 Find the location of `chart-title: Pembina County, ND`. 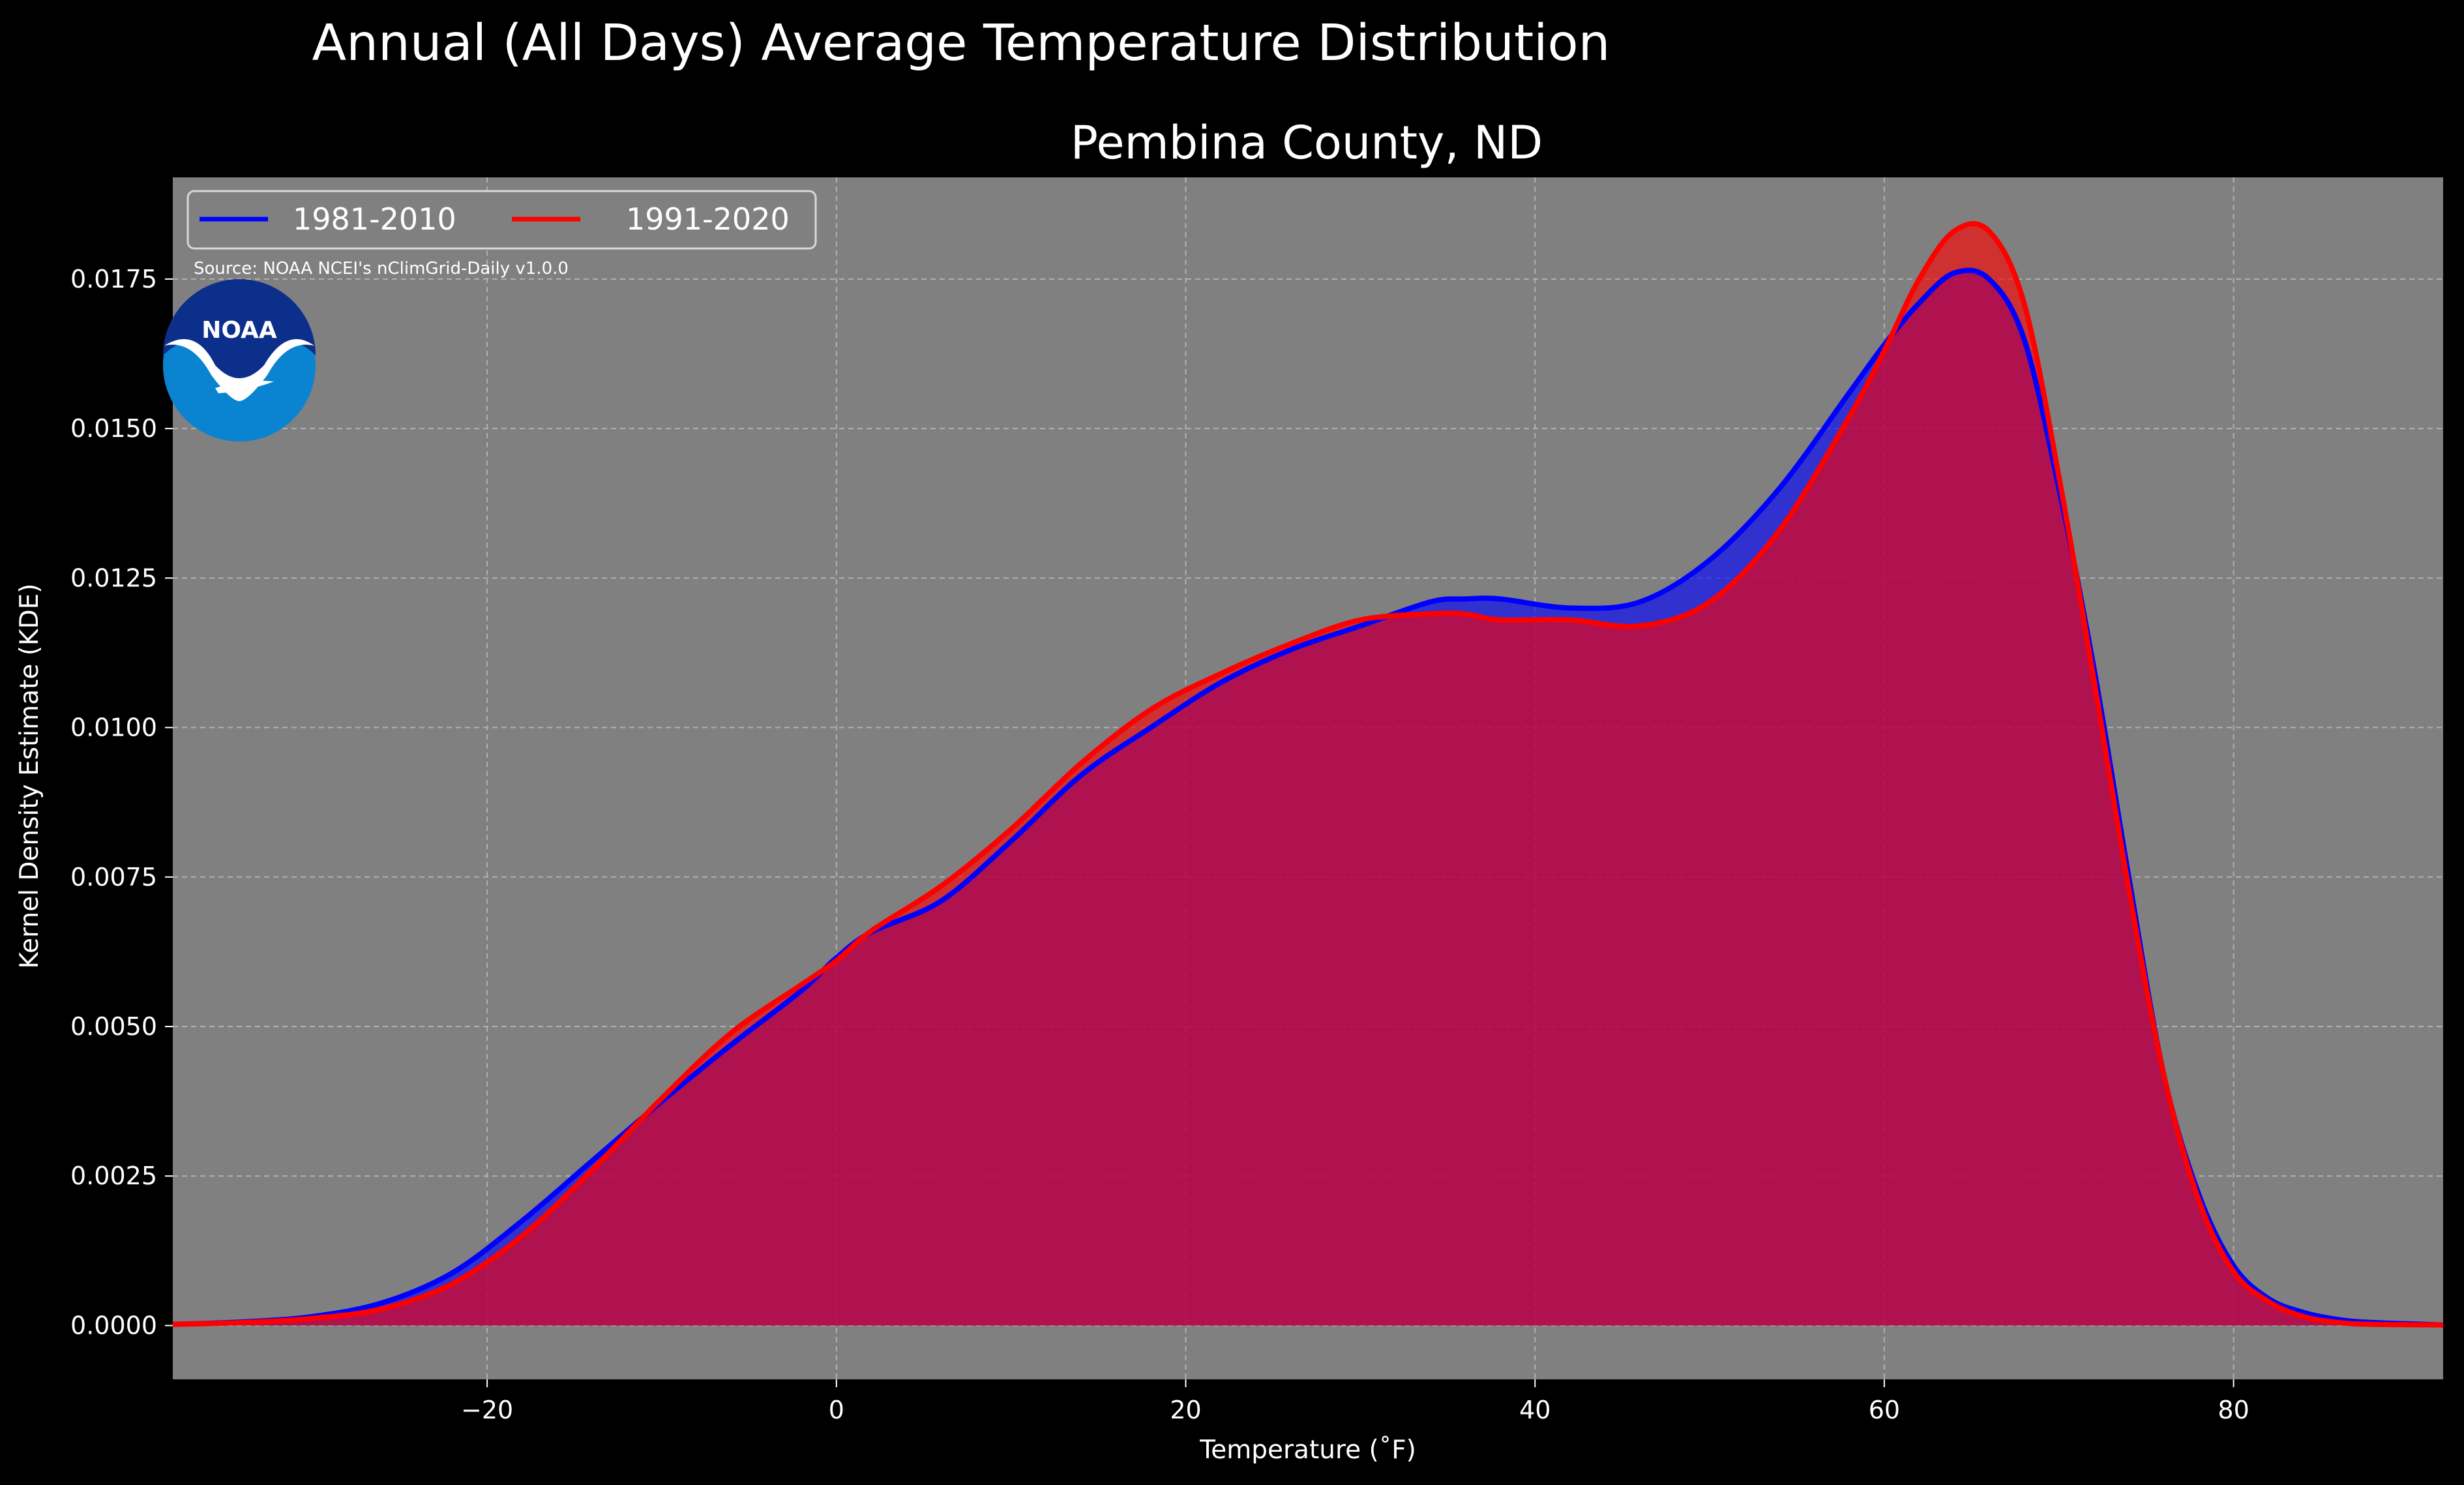

chart-title: Pembina County, ND is located at coordinates (1307, 143).